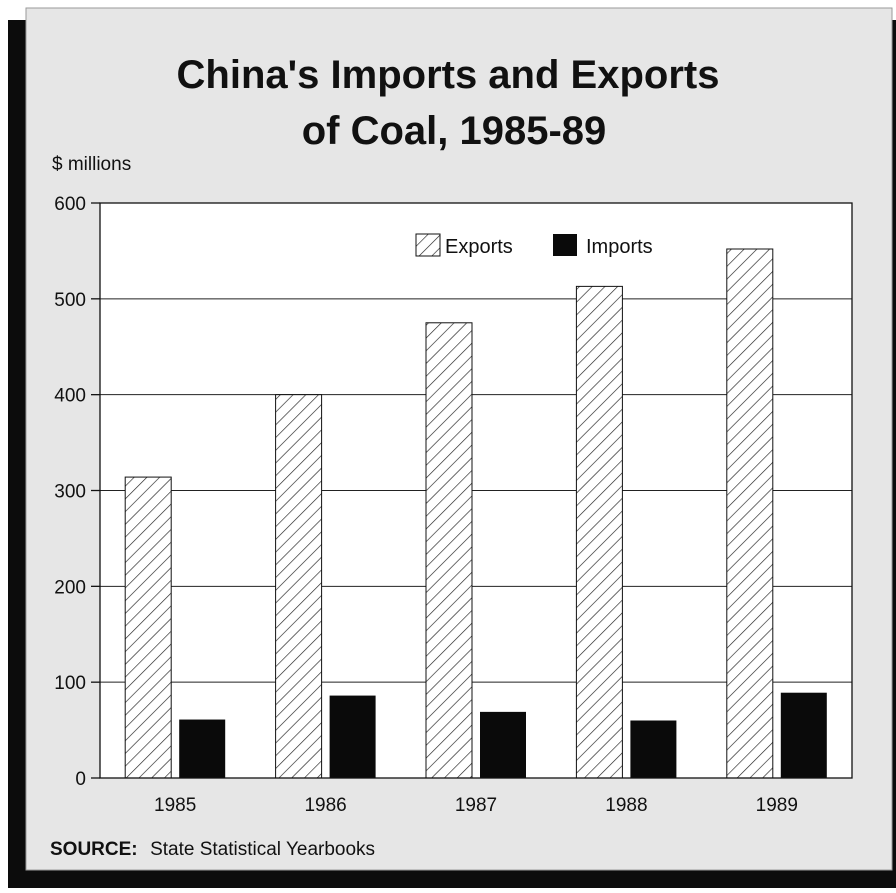  Describe the element at coordinates (299, 586) in the screenshot. I see `bar-exports-1986` at that location.